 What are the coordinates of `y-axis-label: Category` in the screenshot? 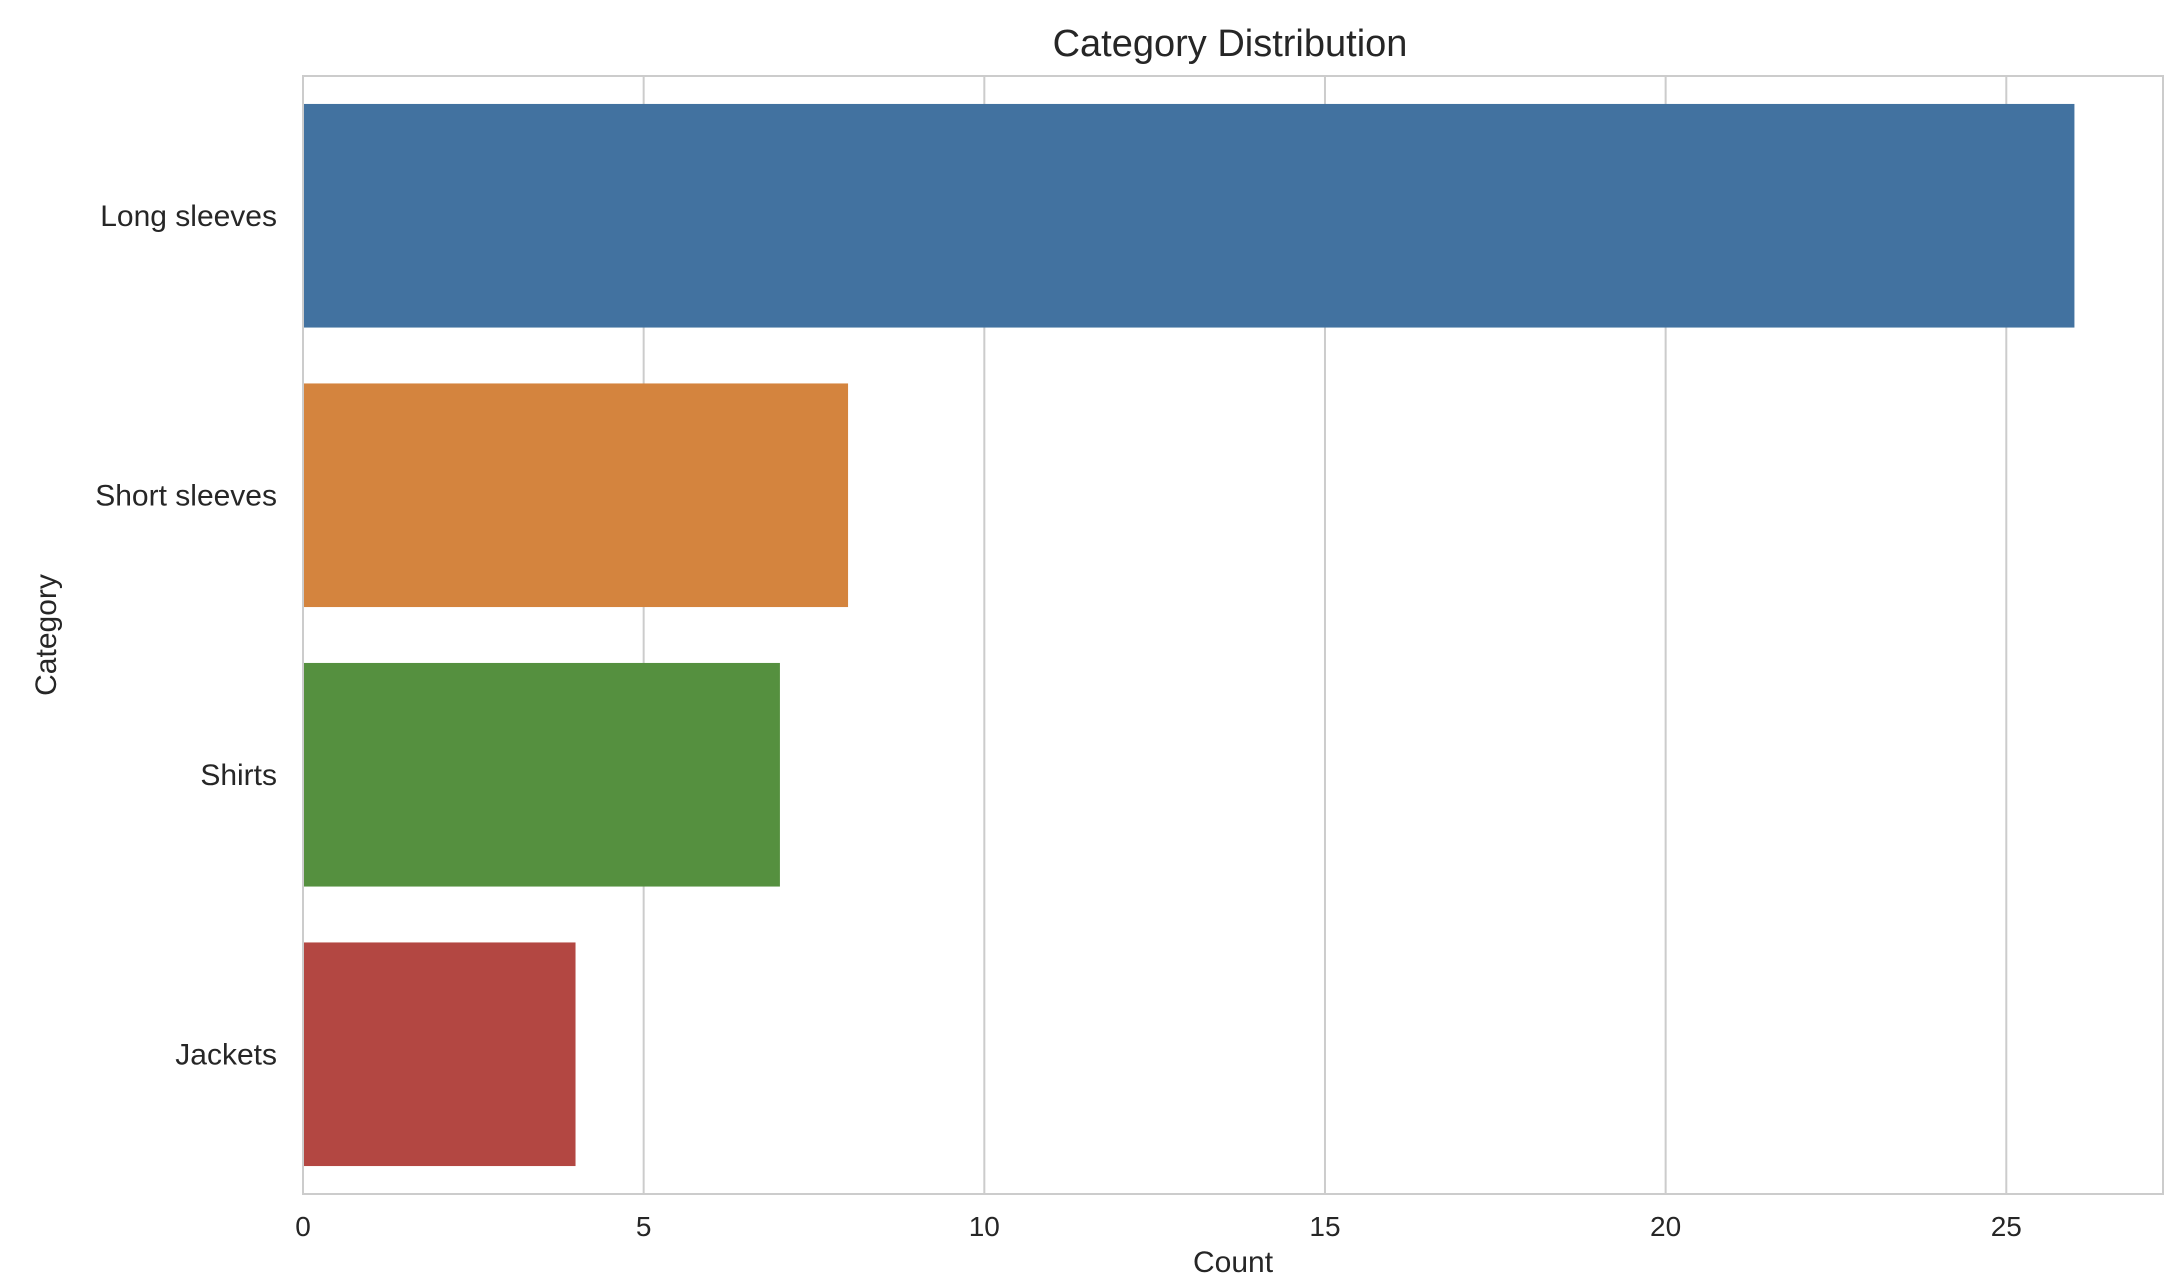 It's located at (46, 635).